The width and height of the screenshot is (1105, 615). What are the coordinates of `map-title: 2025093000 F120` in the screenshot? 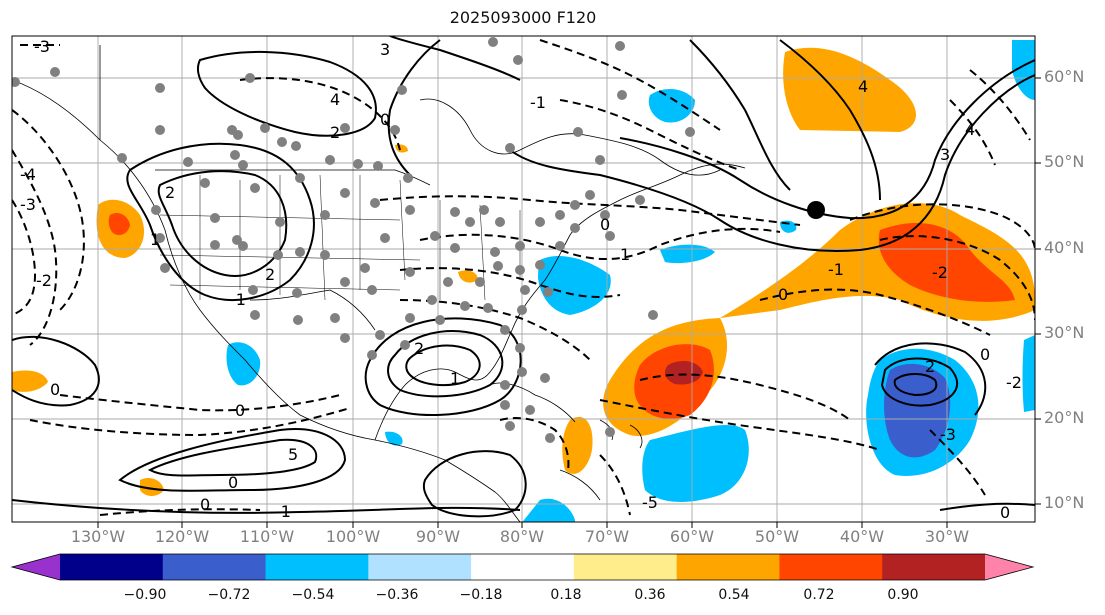 It's located at (523, 17).